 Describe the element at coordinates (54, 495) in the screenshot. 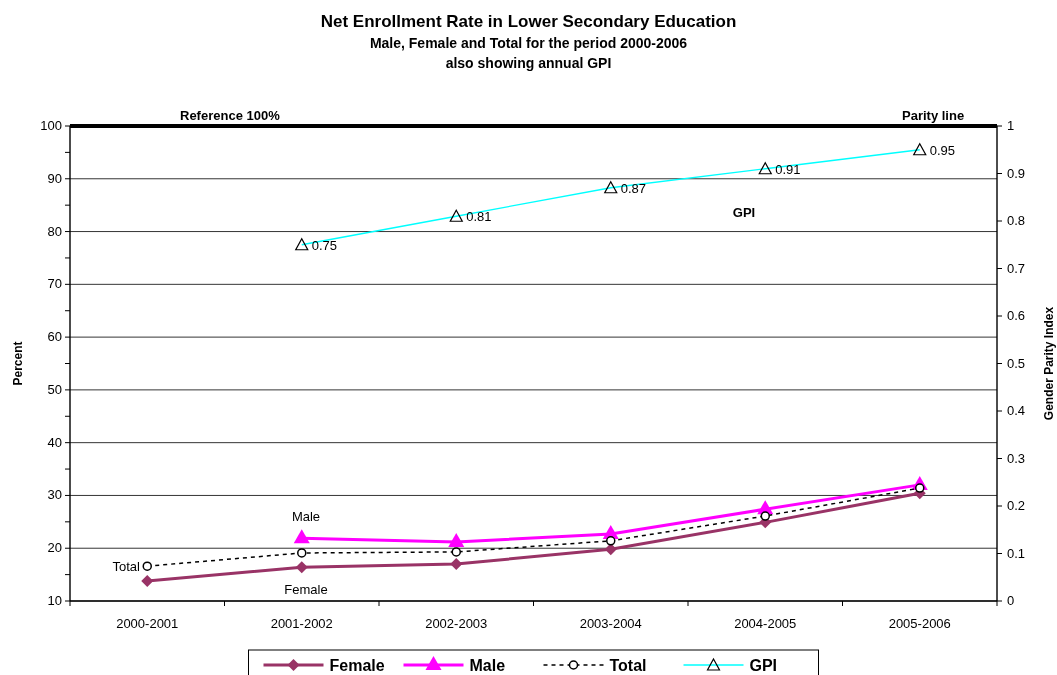

I see `y-tick-label: 30` at that location.